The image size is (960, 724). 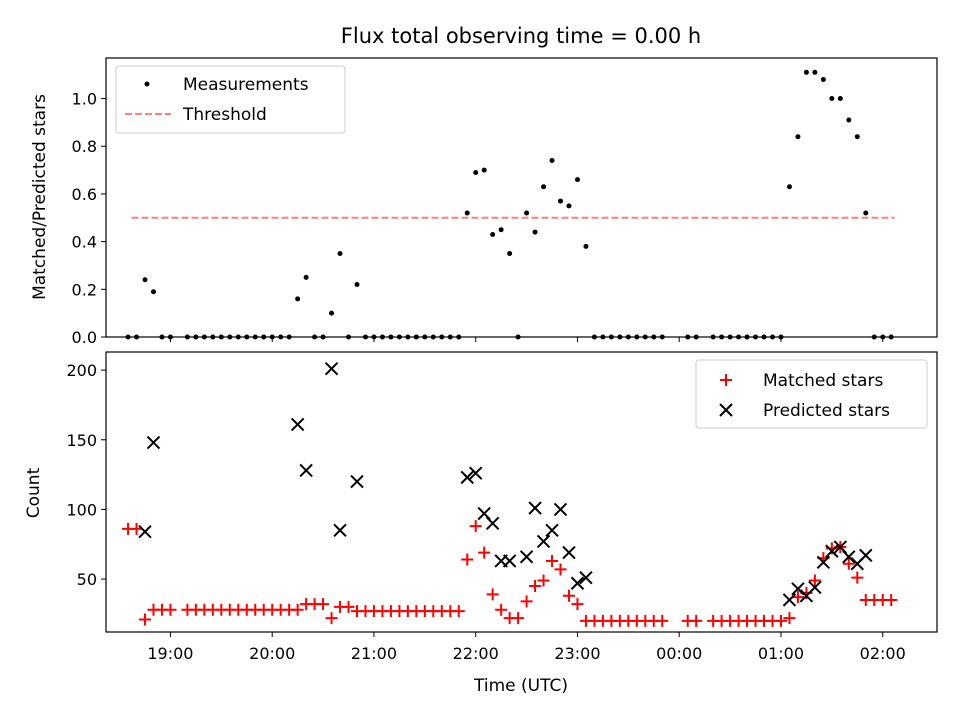 What do you see at coordinates (826, 411) in the screenshot?
I see `legend-predicted-label: Predicted stars` at bounding box center [826, 411].